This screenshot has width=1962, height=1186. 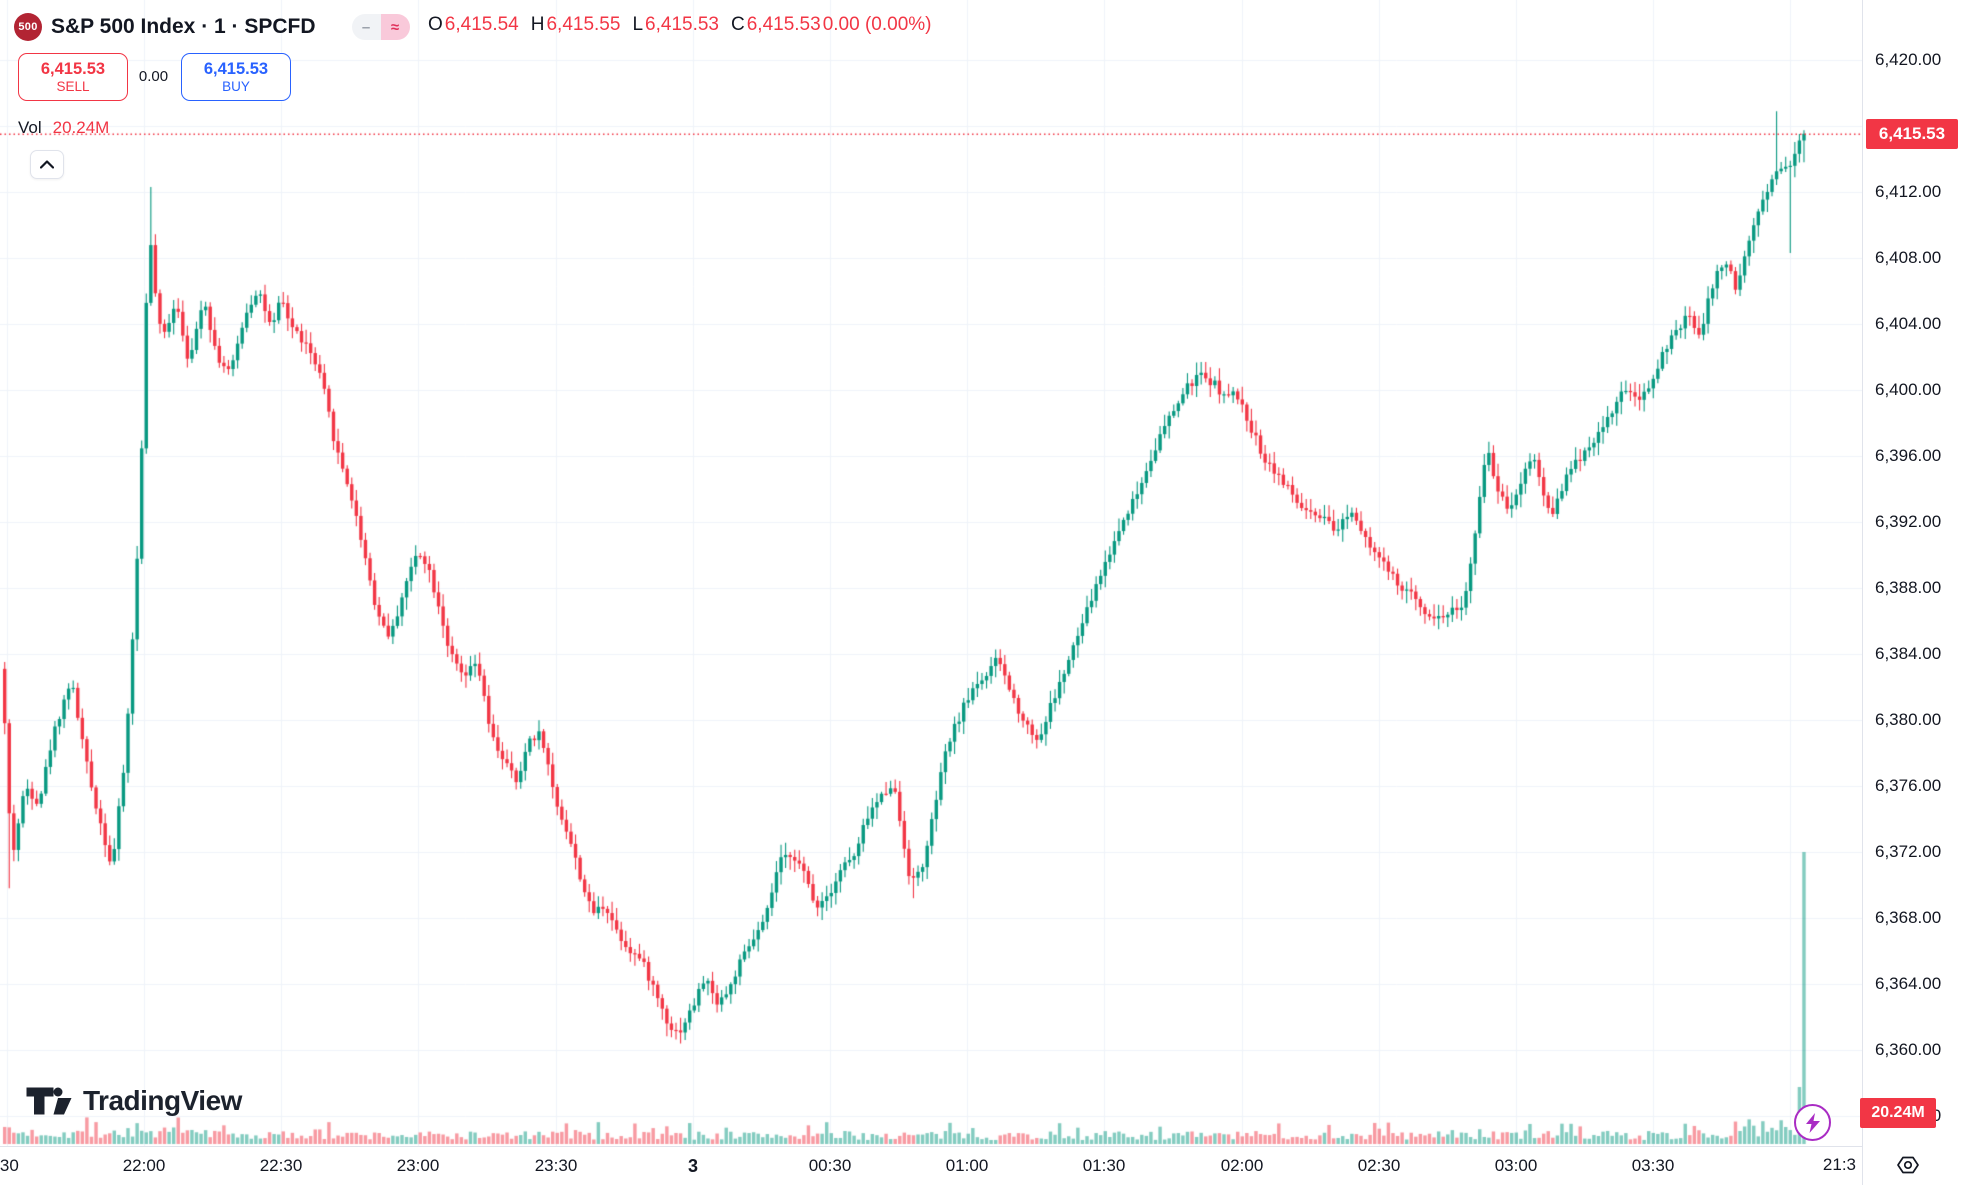 I want to click on low-value: 6,415.53, so click(x=682, y=24).